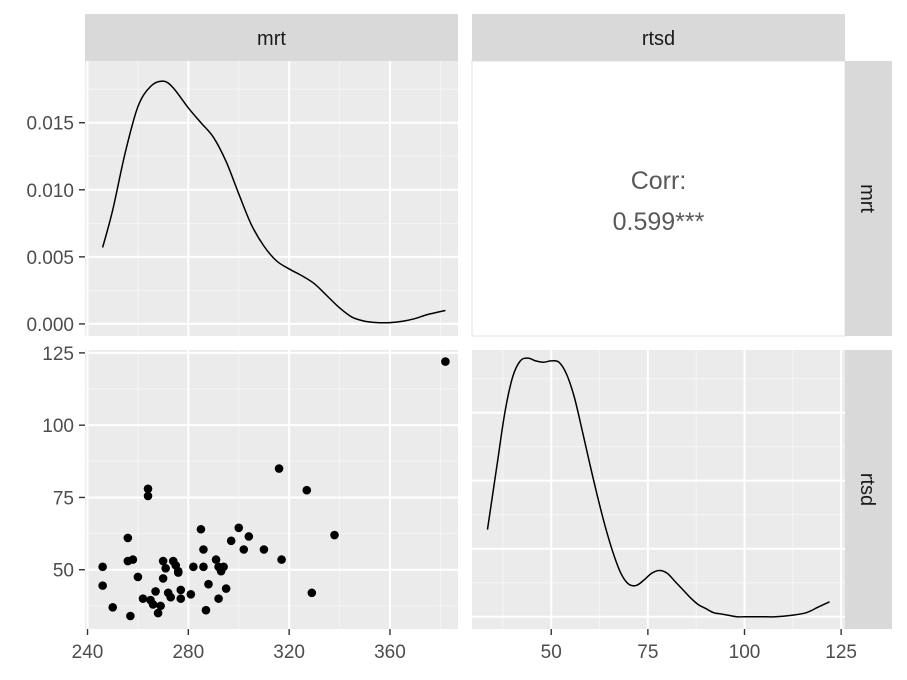 This screenshot has height=680, width=907. What do you see at coordinates (239, 646) in the screenshot?
I see `mrt-x-axis: 240 280 320 360` at bounding box center [239, 646].